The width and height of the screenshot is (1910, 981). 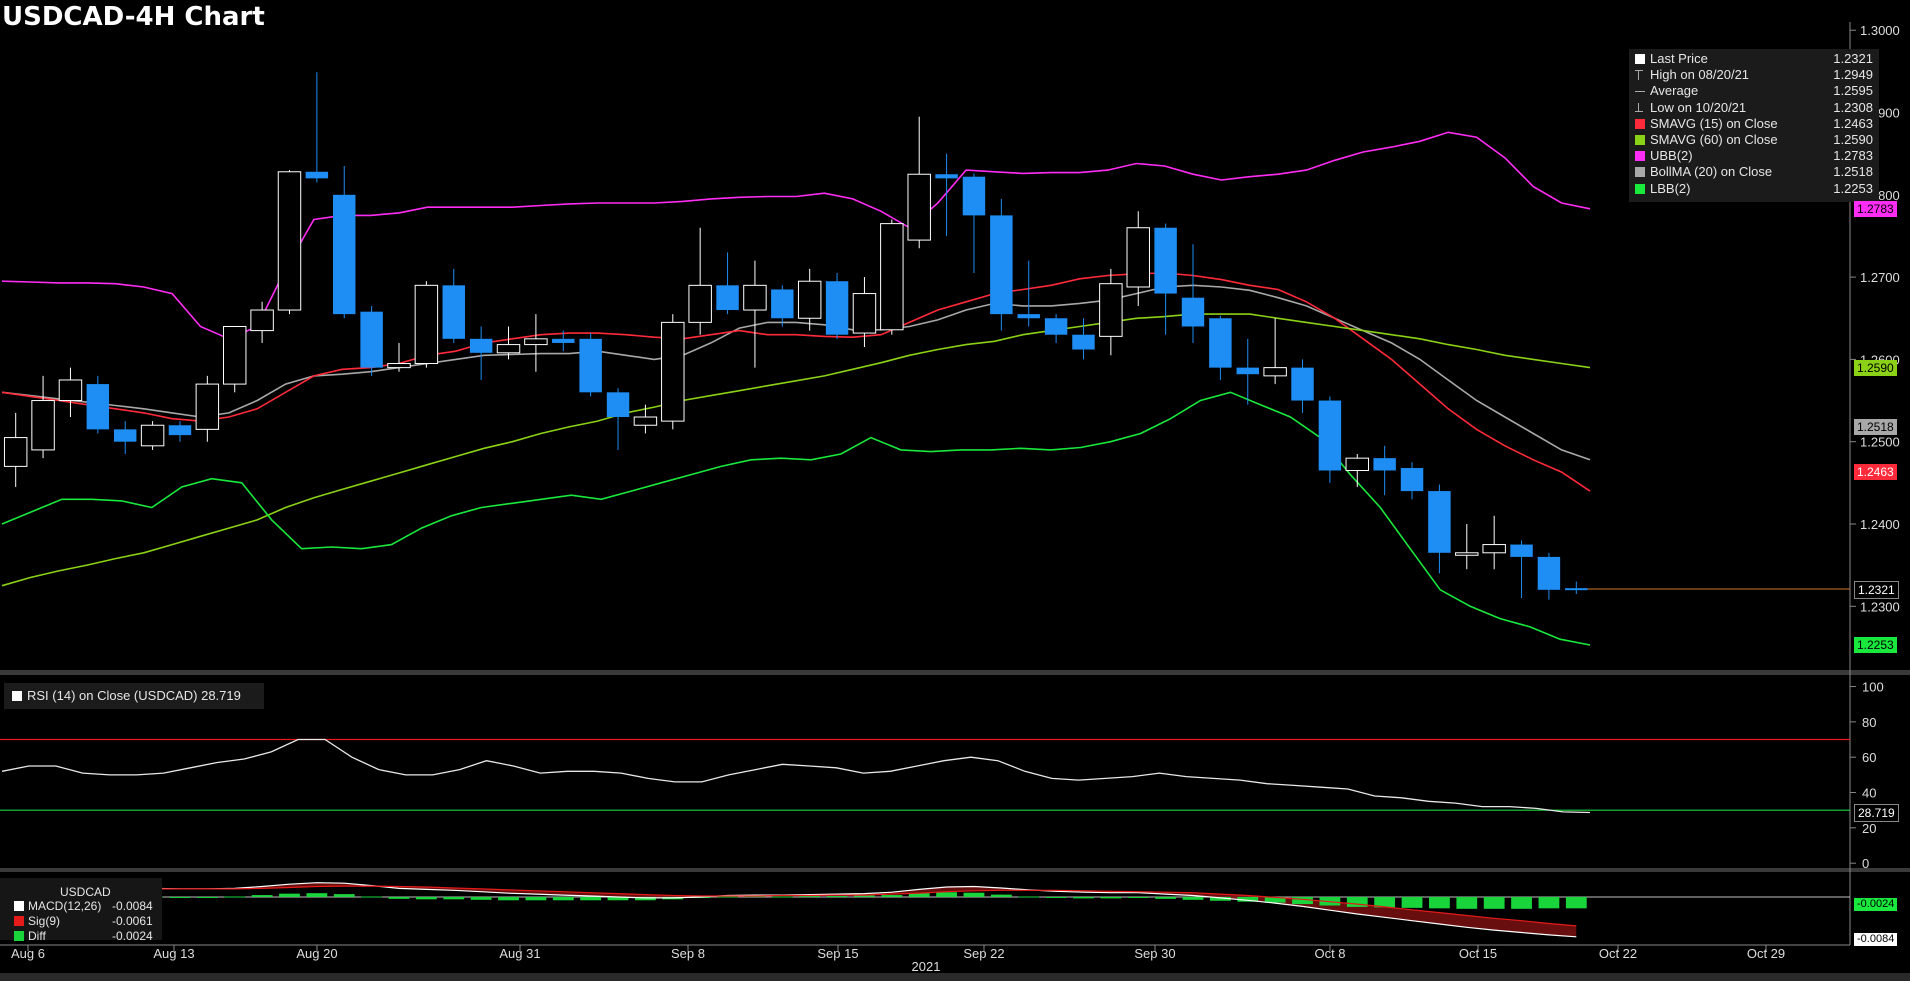 What do you see at coordinates (1640, 92) in the screenshot?
I see `legend-swatch` at bounding box center [1640, 92].